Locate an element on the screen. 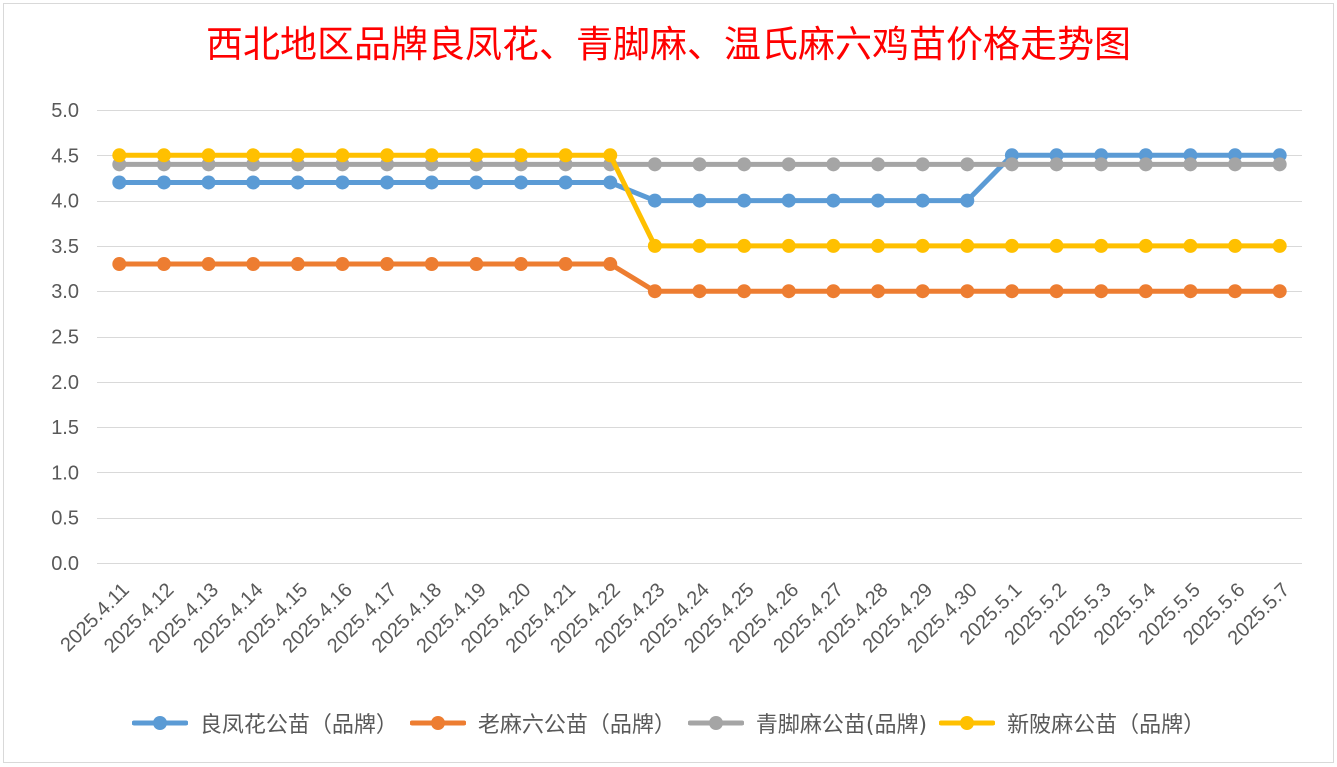 This screenshot has height=767, width=1337. y-tick-label: 3.0 is located at coordinates (65, 292).